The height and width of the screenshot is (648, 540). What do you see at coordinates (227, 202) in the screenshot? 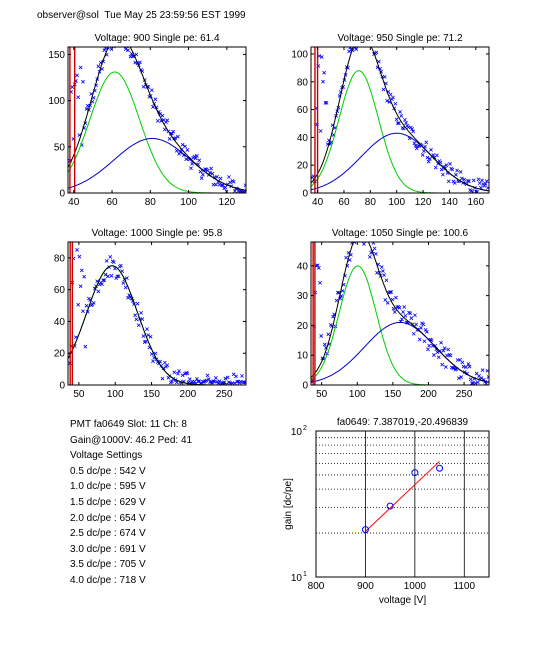
I see `x-tick-label: 120` at bounding box center [227, 202].